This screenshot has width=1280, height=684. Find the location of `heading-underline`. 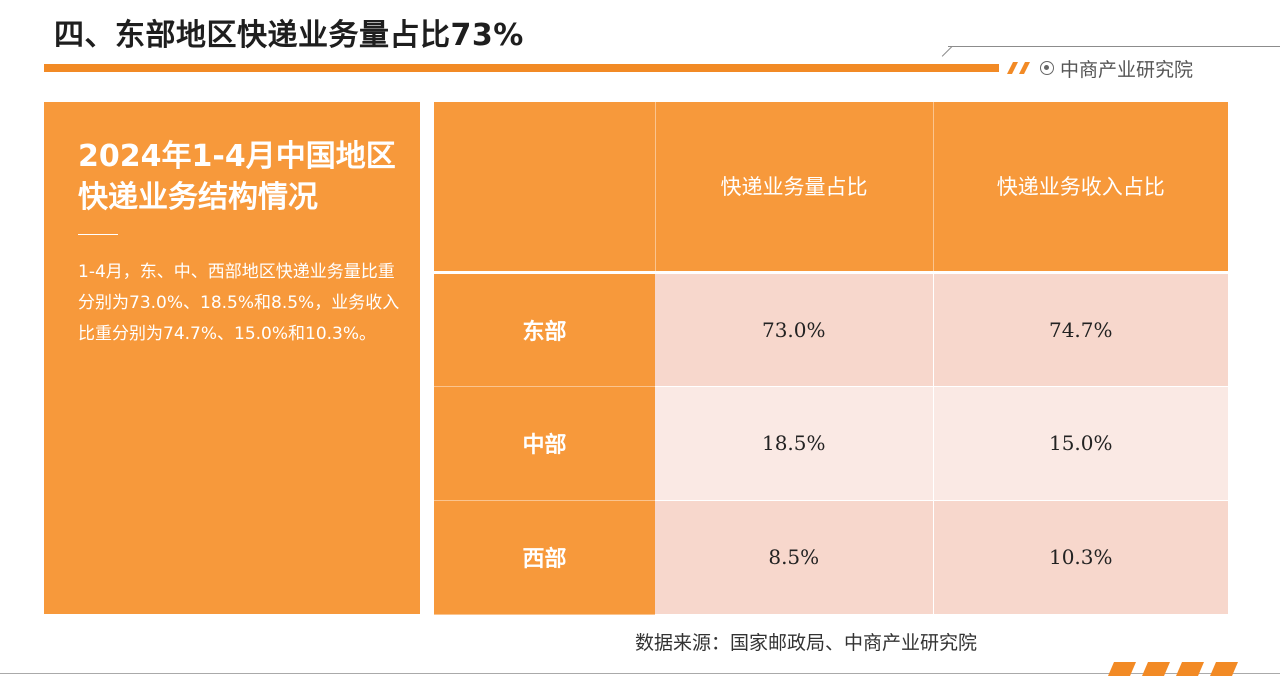

heading-underline is located at coordinates (98, 234).